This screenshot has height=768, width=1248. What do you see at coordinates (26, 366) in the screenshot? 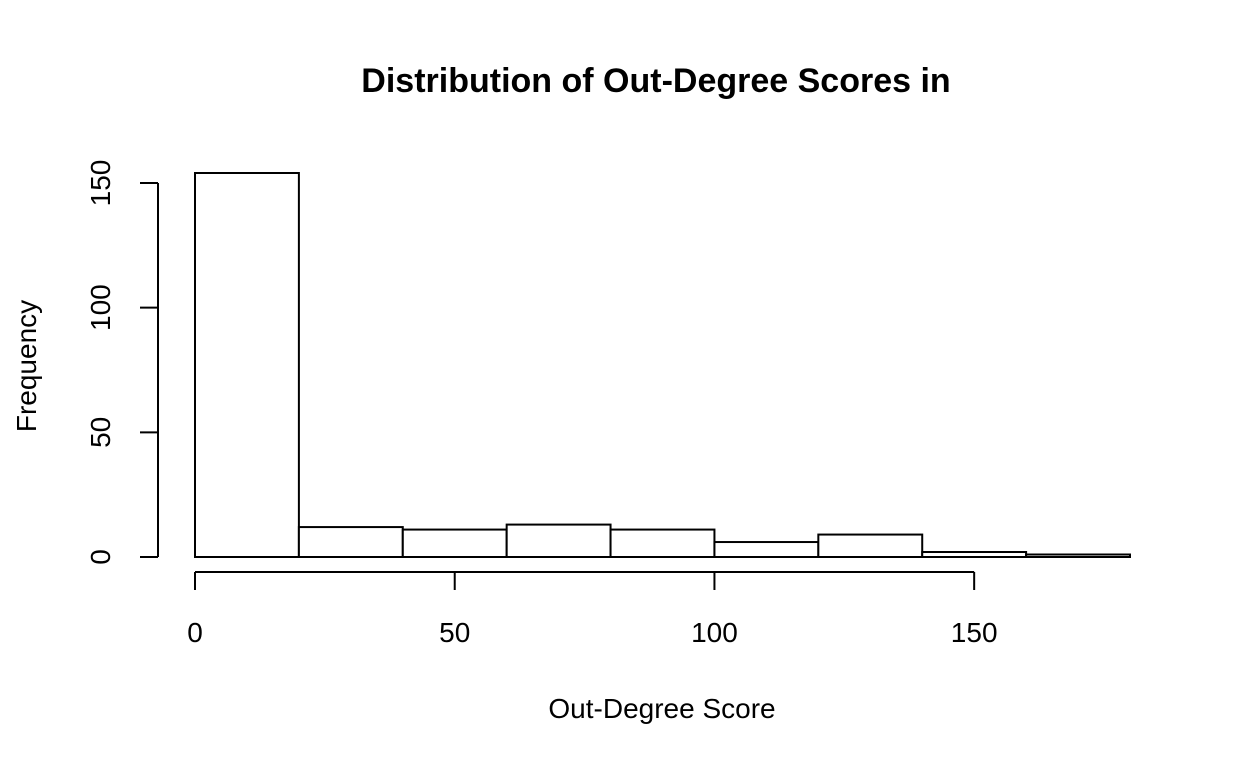
I see `y-axis-label: Frequency` at bounding box center [26, 366].